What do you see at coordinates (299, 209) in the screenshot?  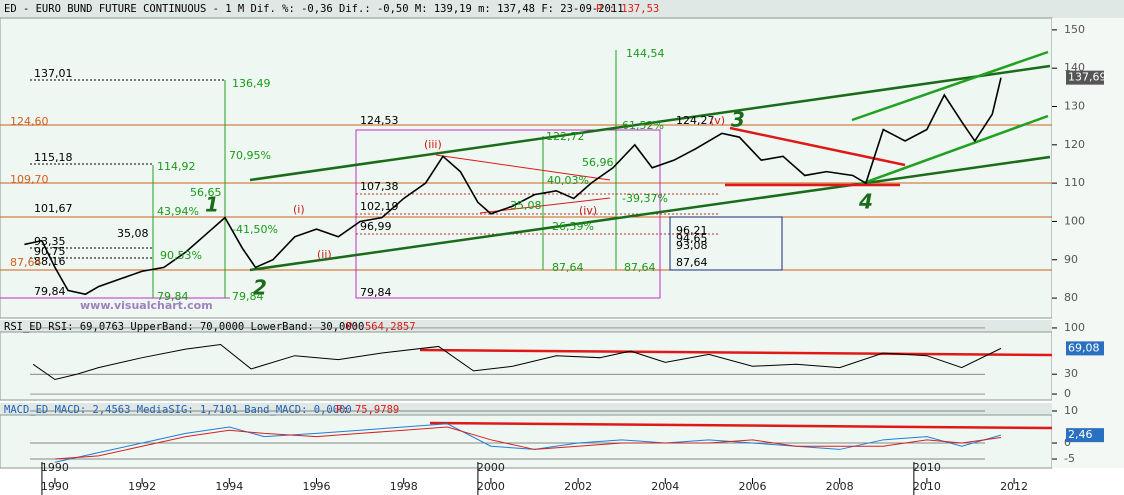 I see `annotation: (i)` at bounding box center [299, 209].